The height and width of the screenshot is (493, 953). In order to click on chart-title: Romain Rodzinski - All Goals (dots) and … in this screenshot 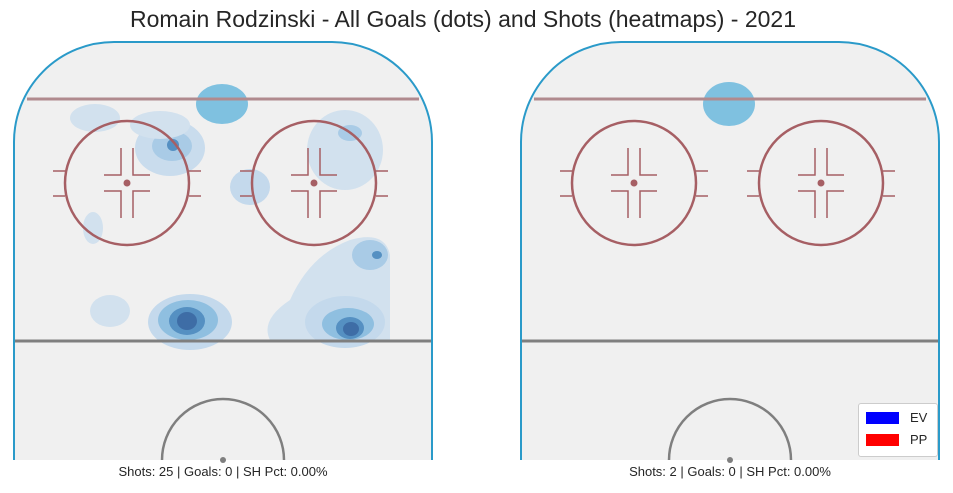, I will do `click(463, 19)`.